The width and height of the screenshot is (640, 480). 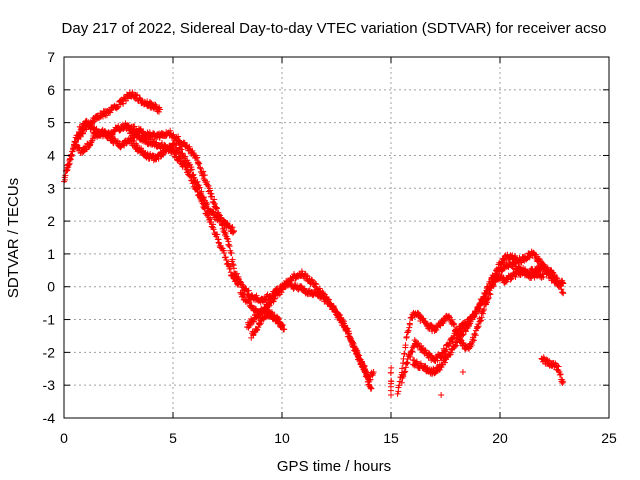 I want to click on y-axis-label: SDTVAR / TECUs, so click(x=13, y=238).